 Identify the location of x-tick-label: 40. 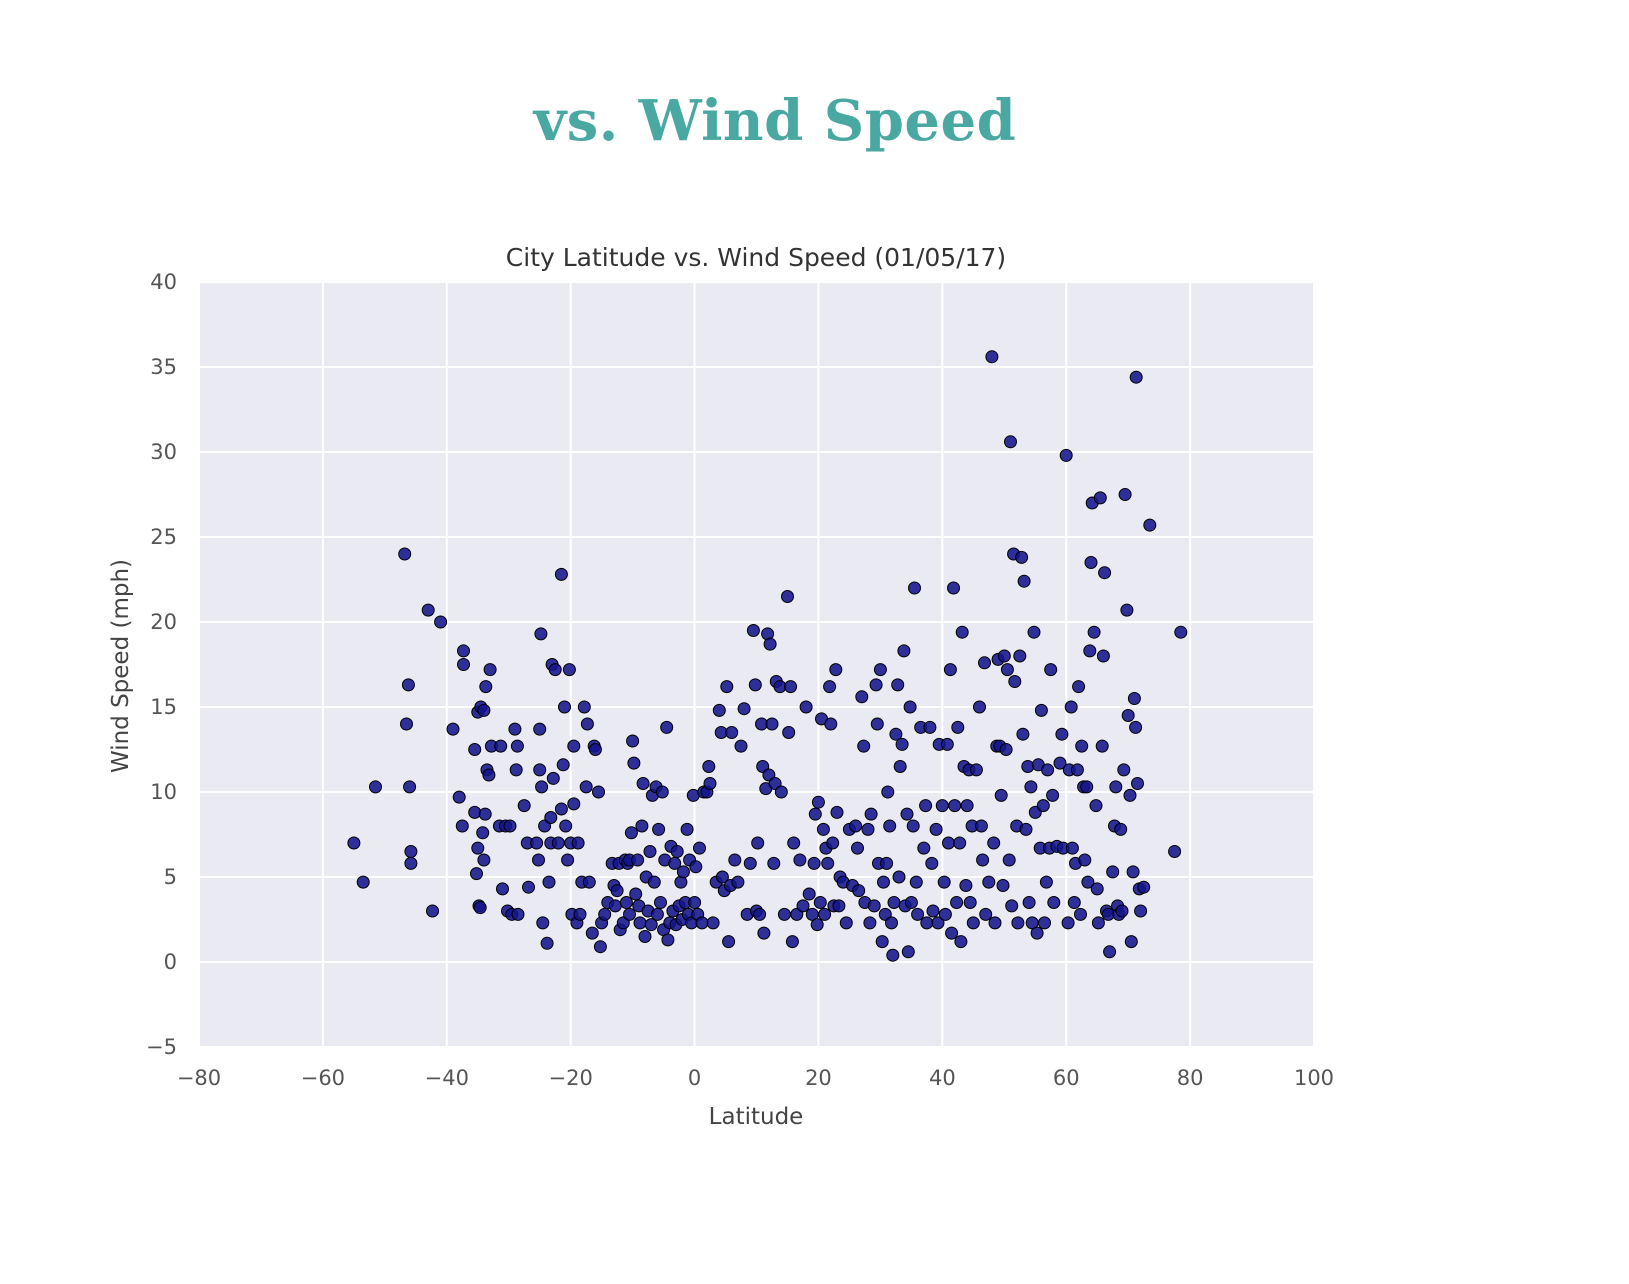
(942, 1078).